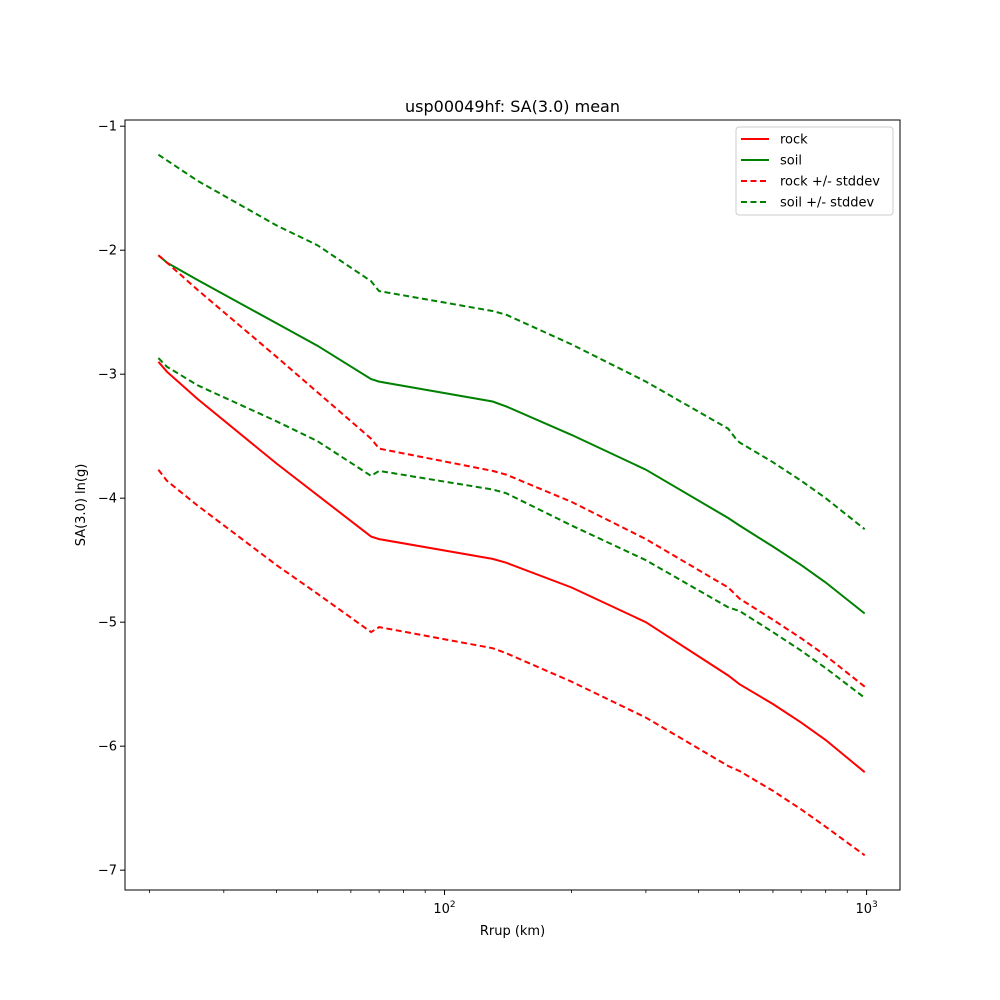  What do you see at coordinates (107, 127) in the screenshot?
I see `y-tick-label: −1` at bounding box center [107, 127].